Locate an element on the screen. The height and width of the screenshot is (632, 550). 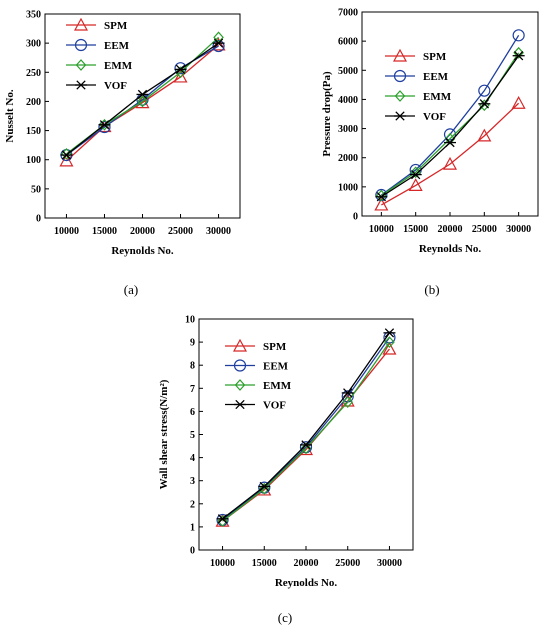
y-tick-label: 350 is located at coordinates (33, 15).